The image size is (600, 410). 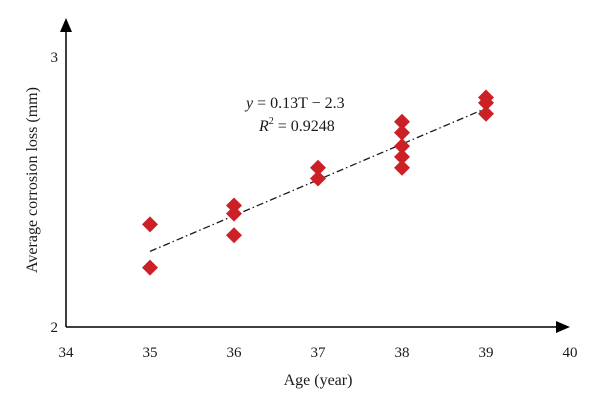 I want to click on y-tick-label: 3, so click(x=55, y=58).